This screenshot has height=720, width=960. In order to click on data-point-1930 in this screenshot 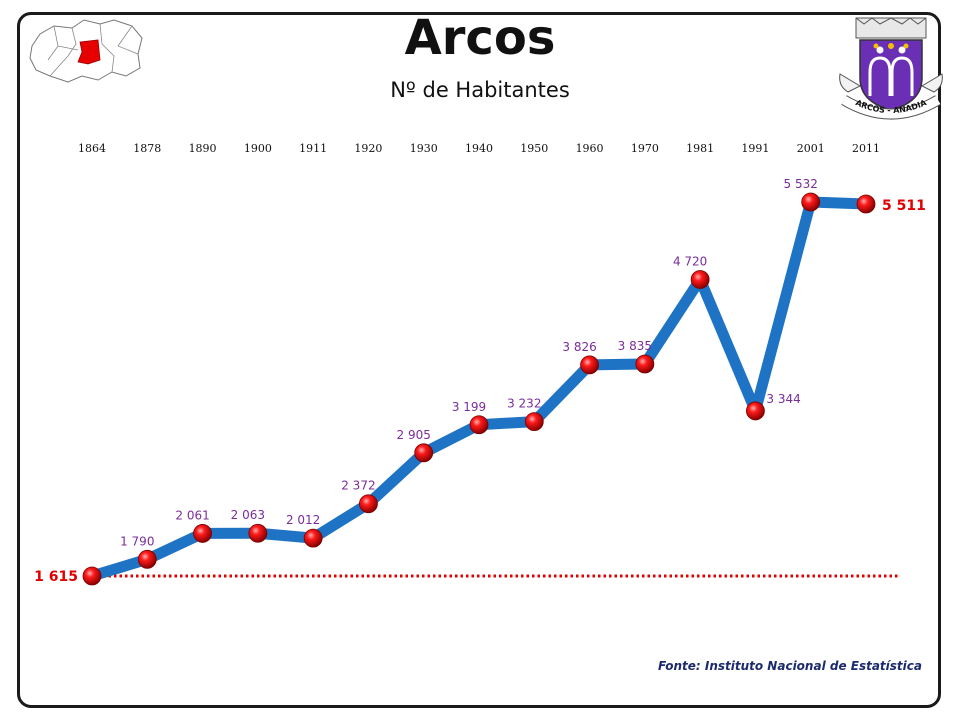, I will do `click(424, 453)`.